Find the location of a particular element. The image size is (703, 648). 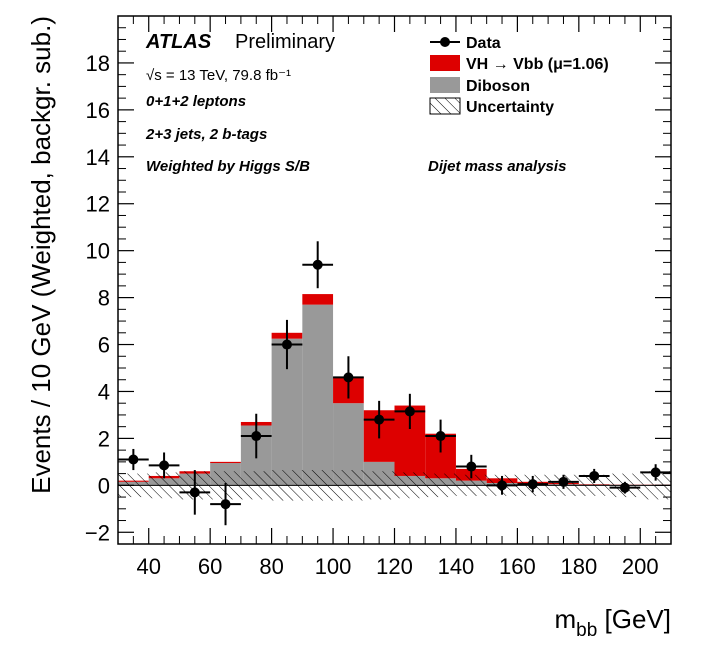

x-tick-label-8: 200 is located at coordinates (640, 566).